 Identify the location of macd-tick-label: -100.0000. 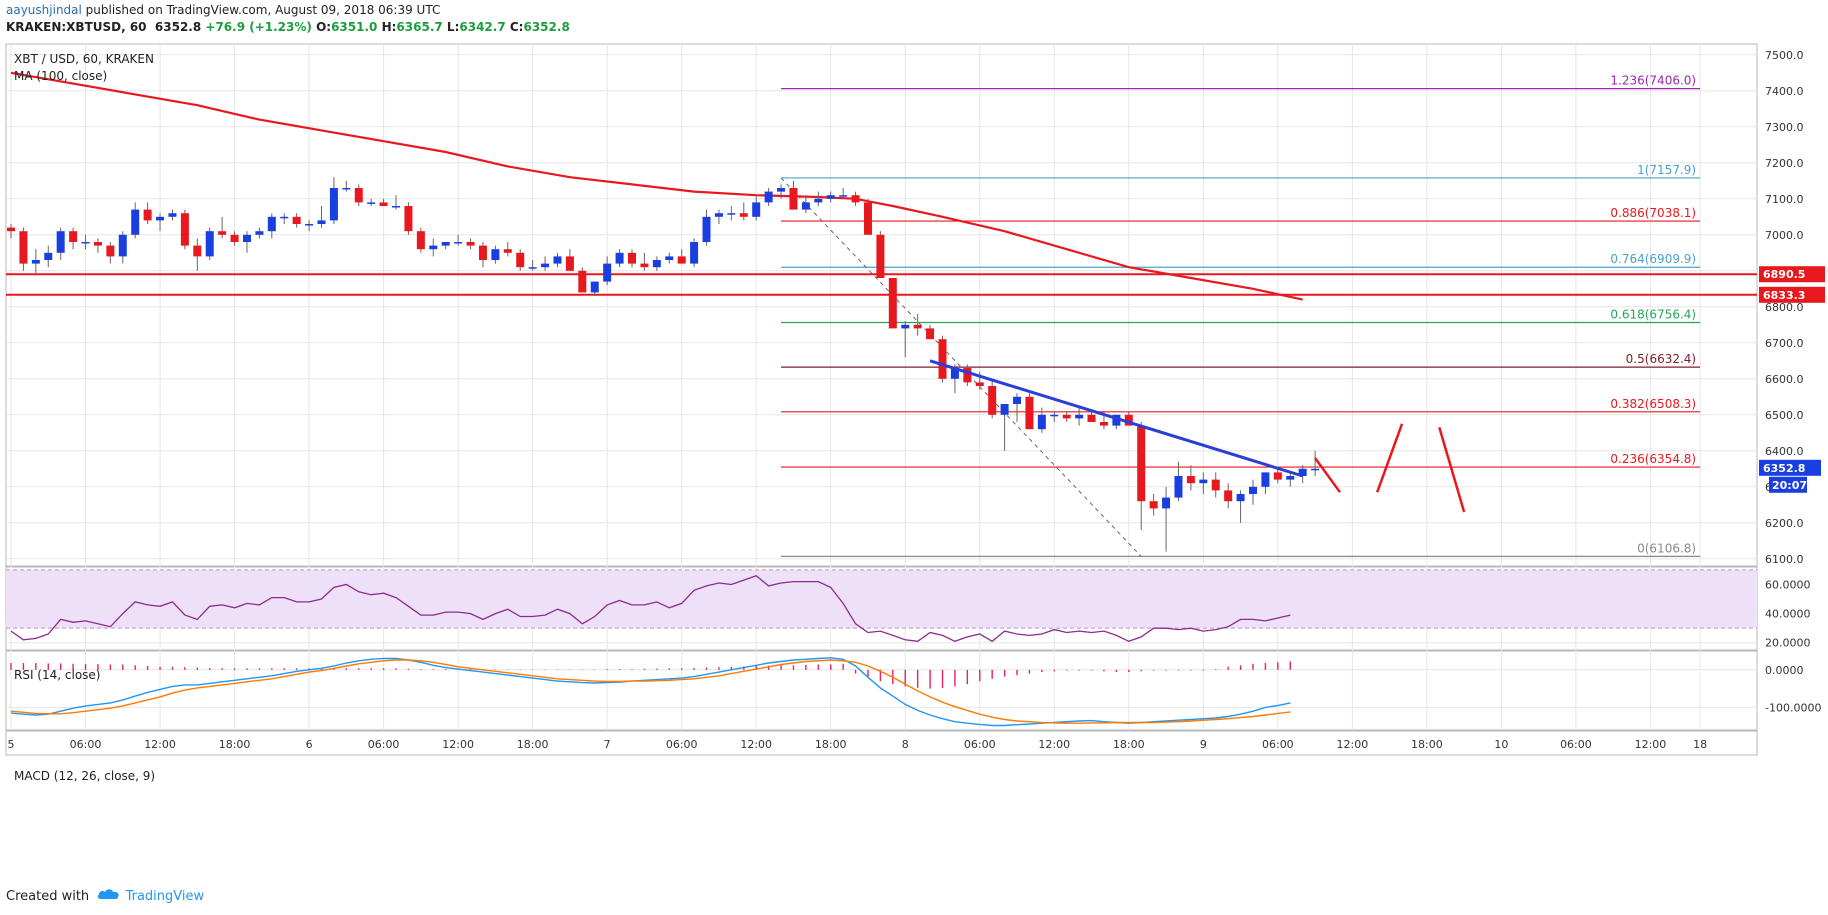
(1793, 707).